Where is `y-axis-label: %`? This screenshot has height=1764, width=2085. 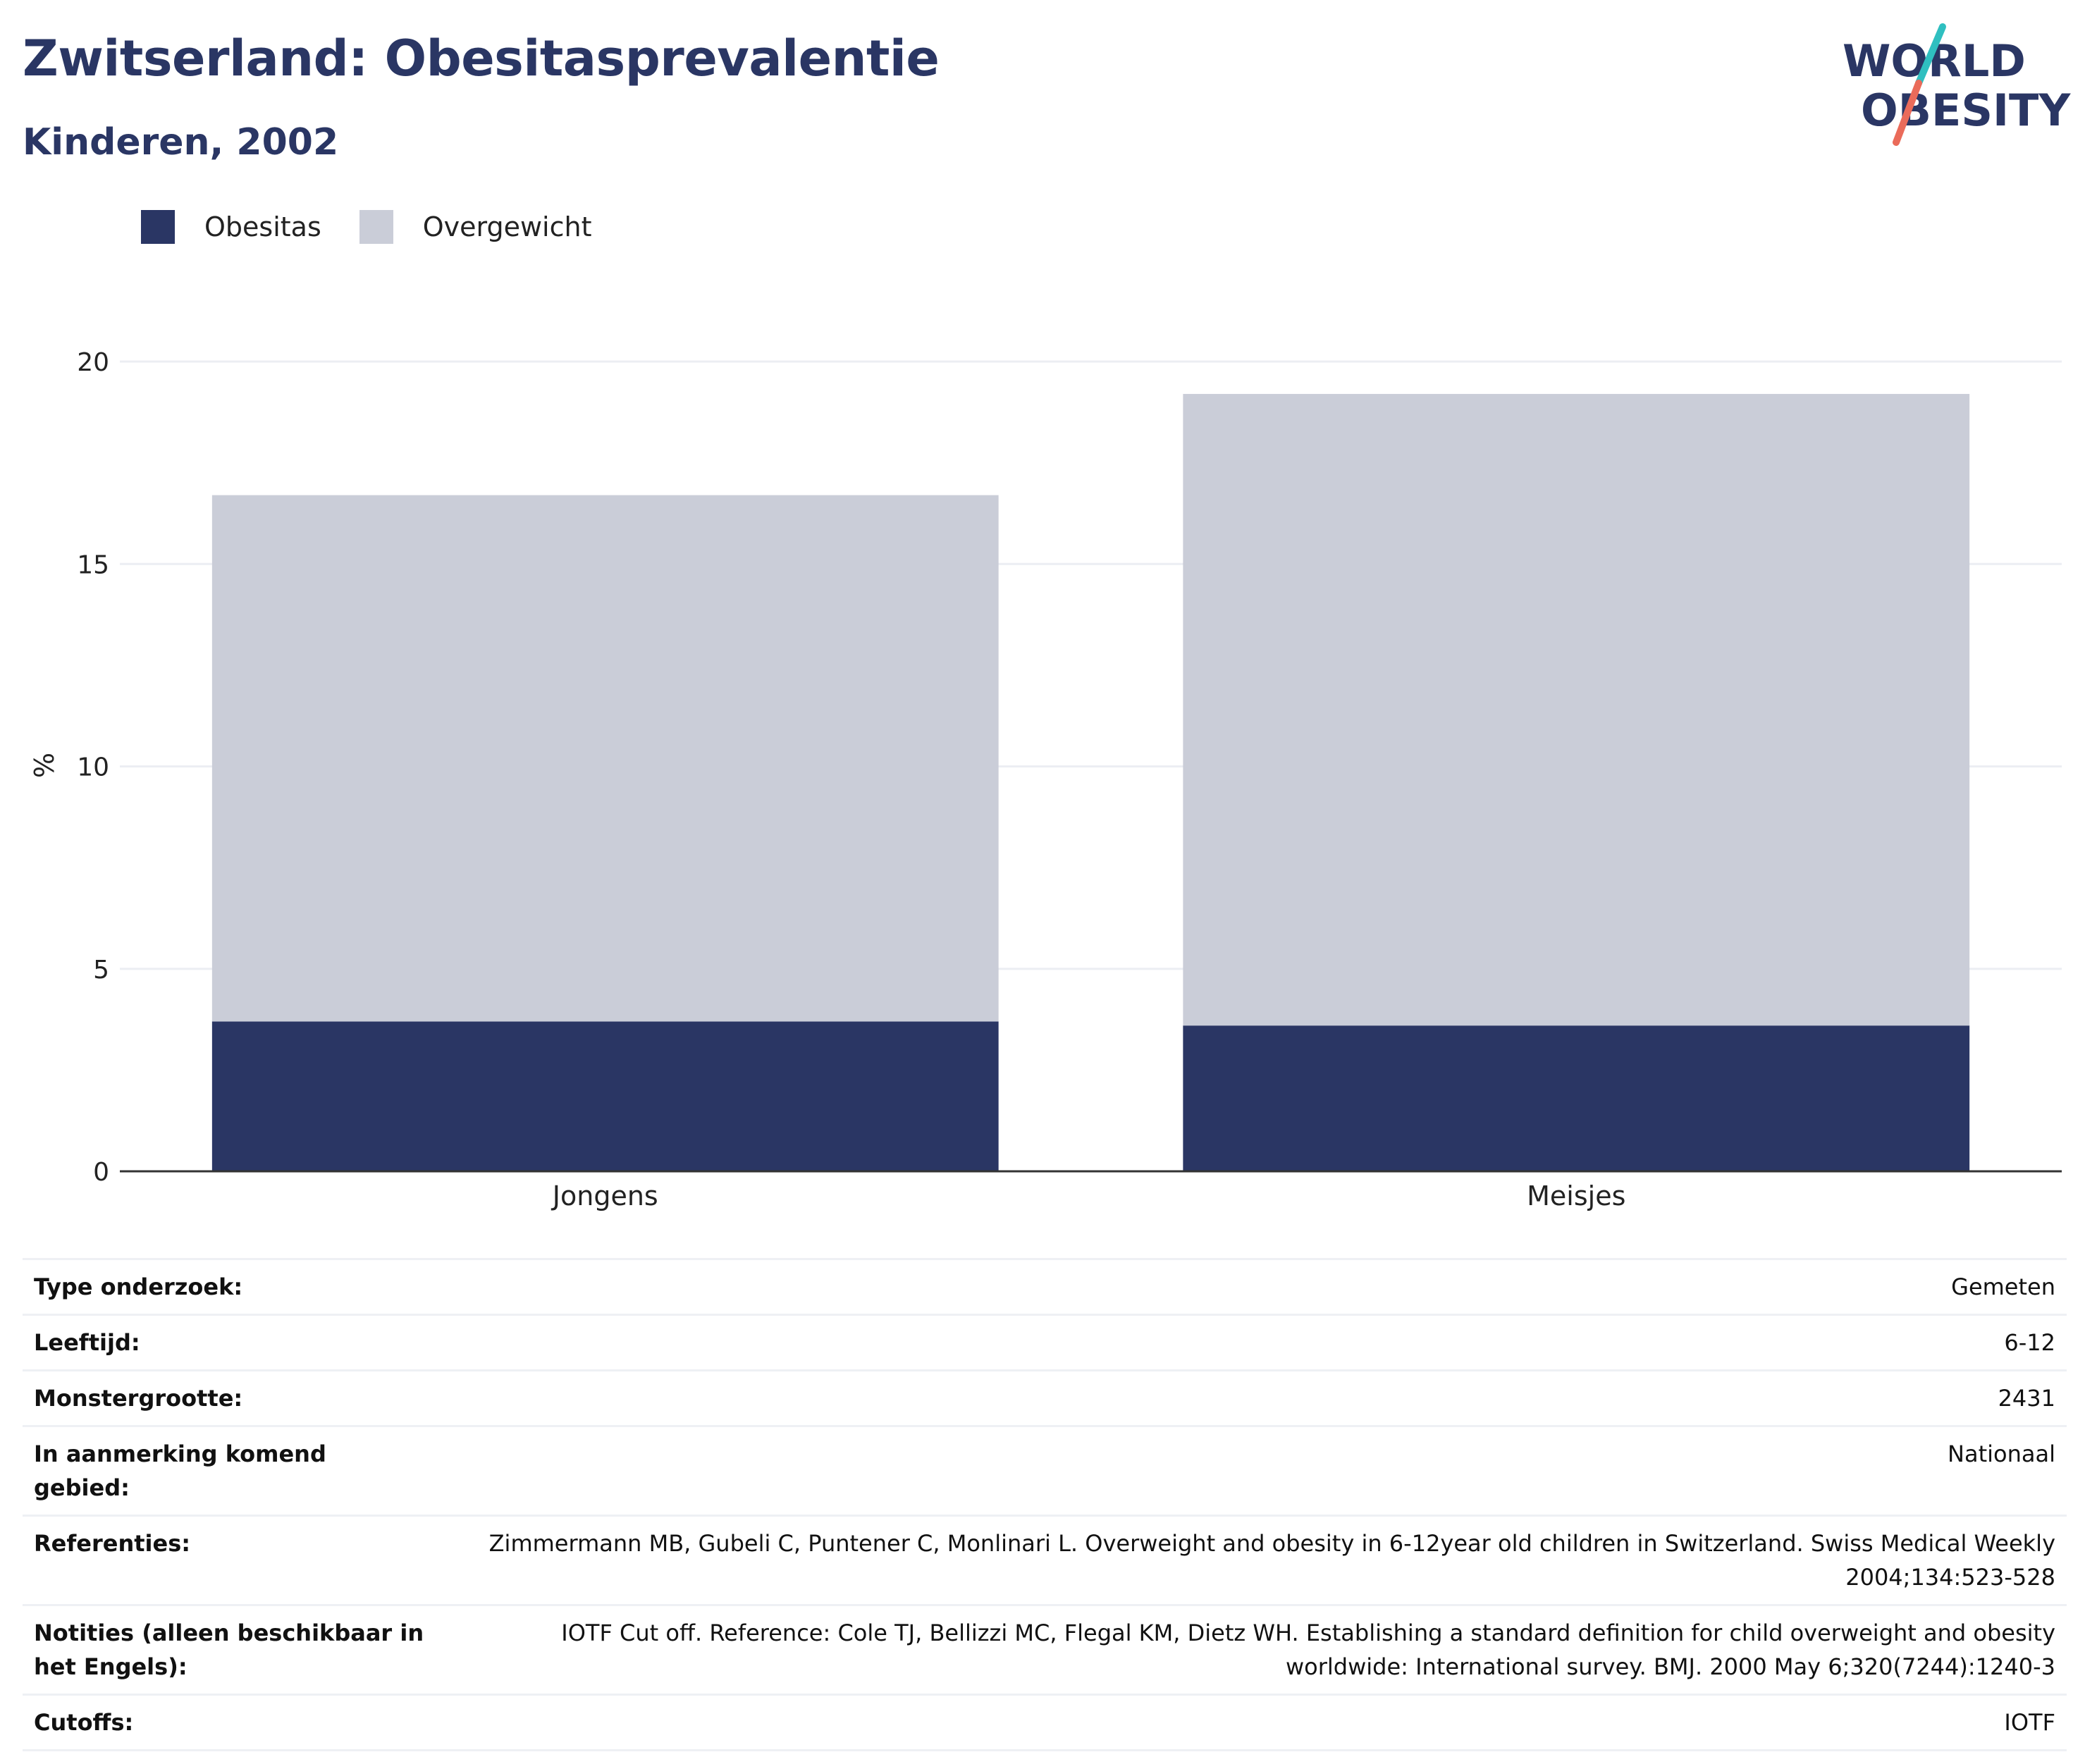 y-axis-label: % is located at coordinates (44, 766).